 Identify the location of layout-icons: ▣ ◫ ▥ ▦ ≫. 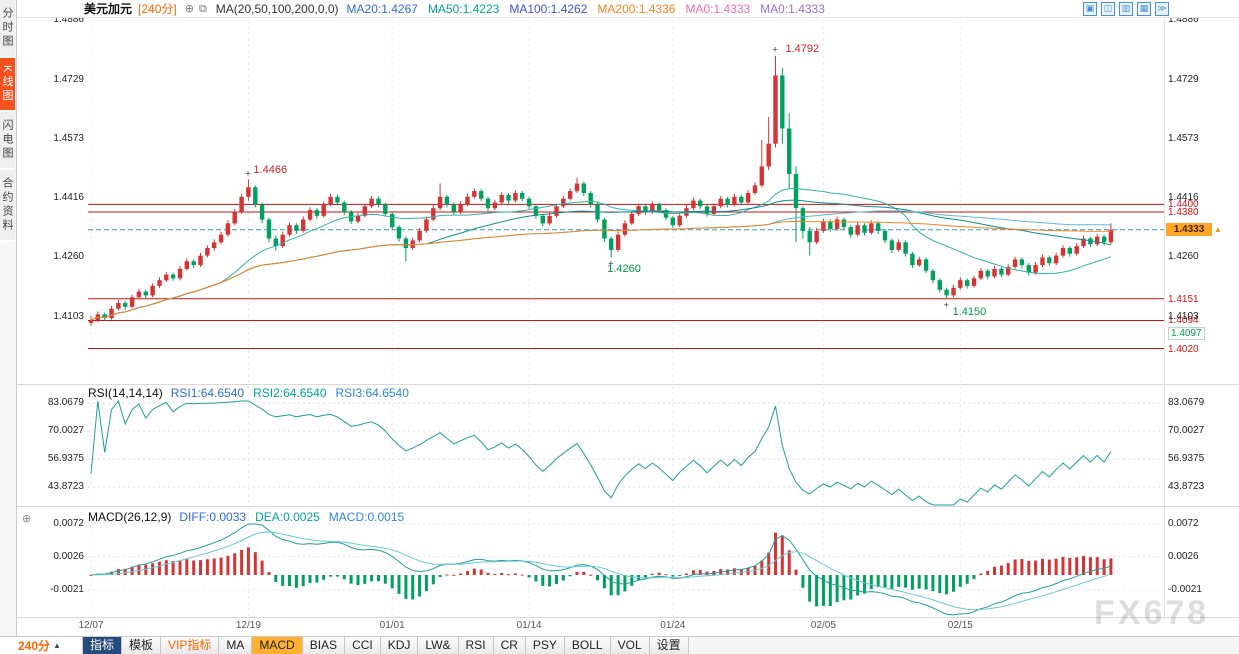
(1126, 8).